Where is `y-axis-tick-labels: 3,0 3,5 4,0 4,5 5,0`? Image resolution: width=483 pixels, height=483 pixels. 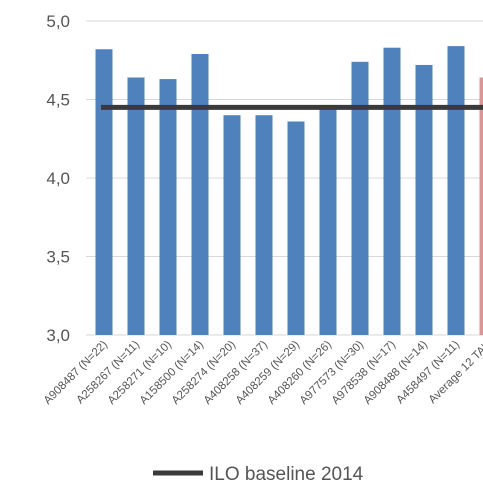 y-axis-tick-labels: 3,0 3,5 4,0 4,5 5,0 is located at coordinates (58, 178).